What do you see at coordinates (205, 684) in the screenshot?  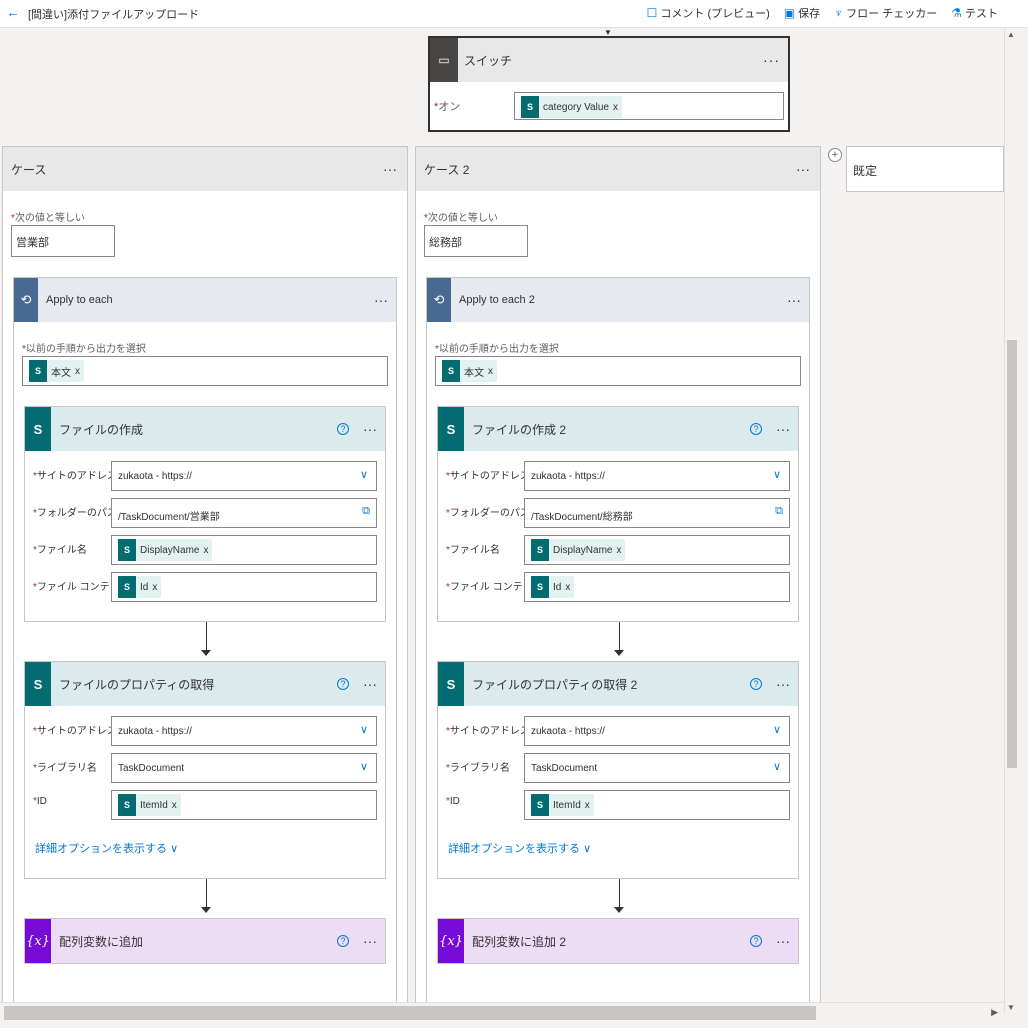 I see `get-file-properties-header: S ファイルのプロパティの取得 ? ···` at bounding box center [205, 684].